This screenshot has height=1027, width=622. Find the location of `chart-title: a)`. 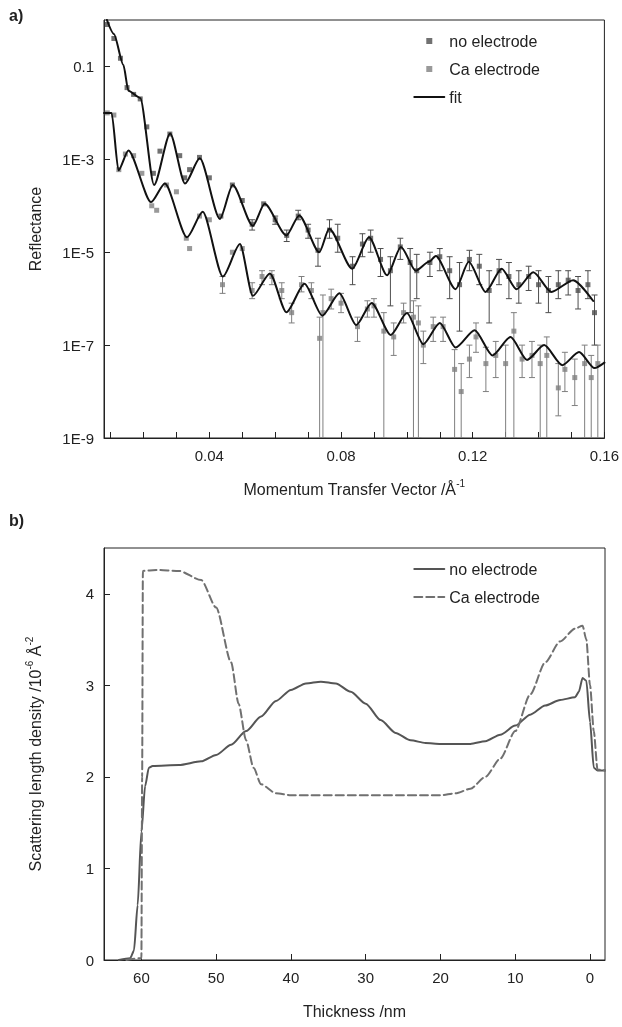

chart-title: a) is located at coordinates (16, 15).